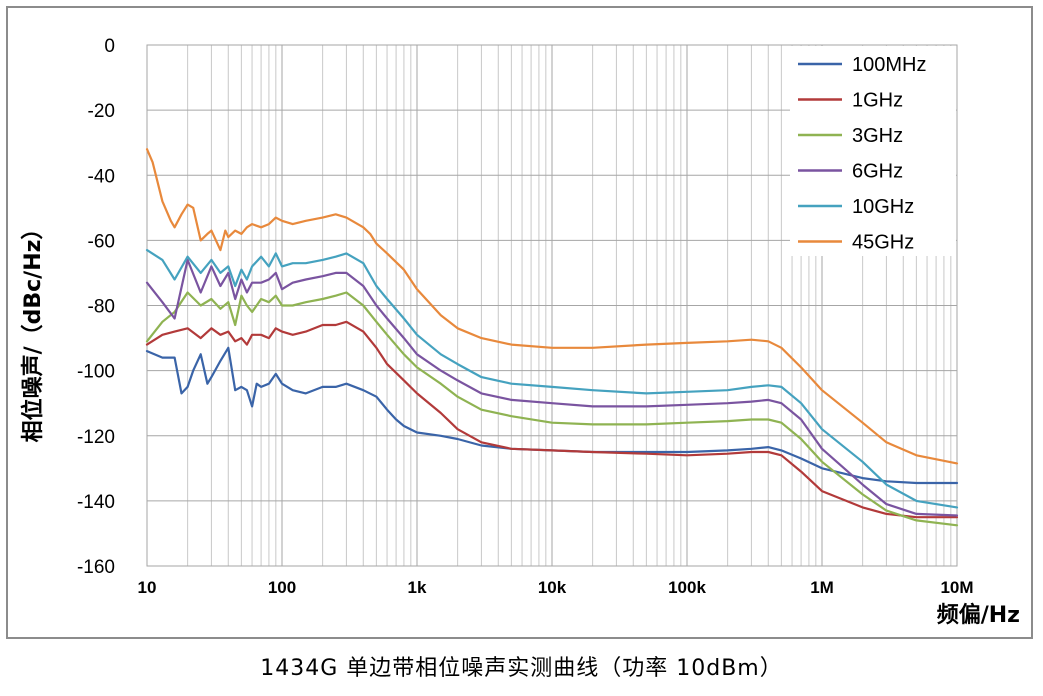 The image size is (1043, 696). What do you see at coordinates (883, 243) in the screenshot?
I see `legend-label: 45GHz` at bounding box center [883, 243].